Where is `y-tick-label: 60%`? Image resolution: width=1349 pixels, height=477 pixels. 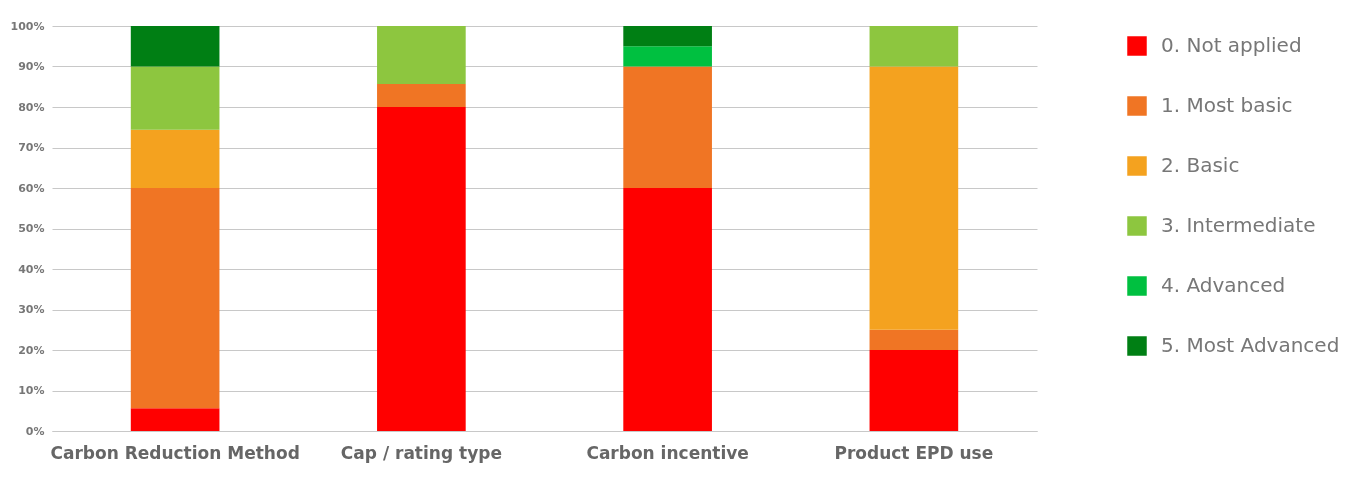
y-tick-label: 60% is located at coordinates (31, 188).